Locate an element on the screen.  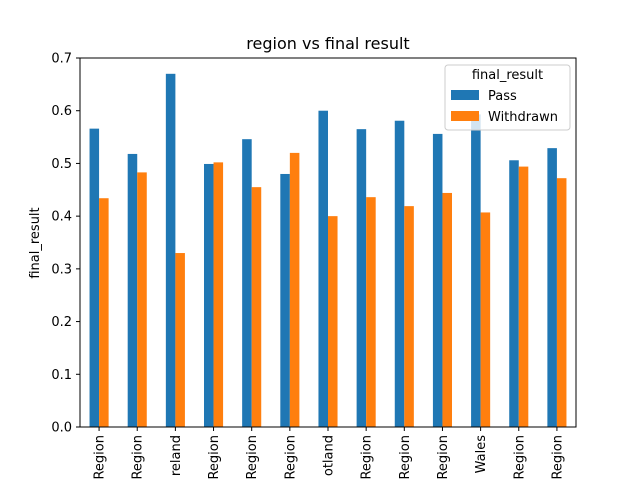
x-tick-label: Wales is located at coordinates (481, 454).